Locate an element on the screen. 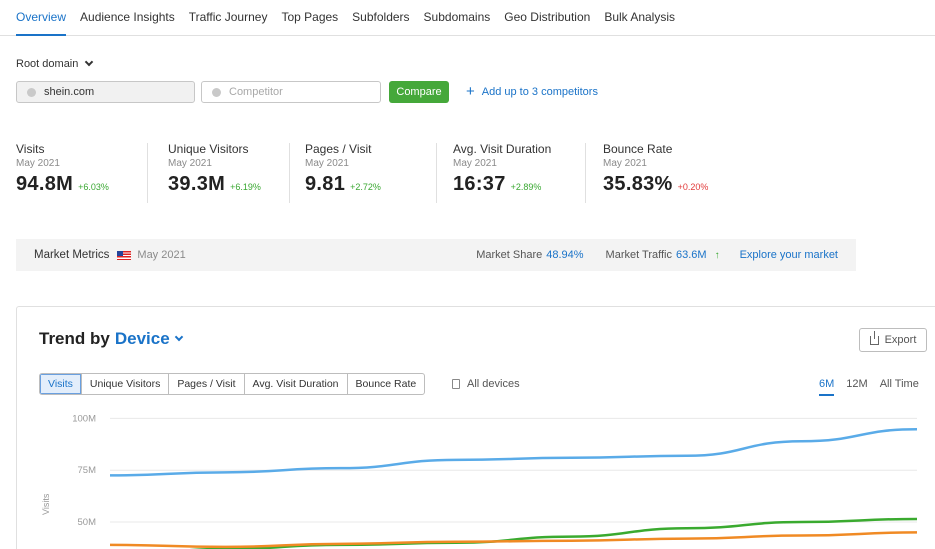 This screenshot has height=549, width=935. metric-bounce-rate: Bounce Rate May 2021 35.83% +0.20% is located at coordinates (655, 169).